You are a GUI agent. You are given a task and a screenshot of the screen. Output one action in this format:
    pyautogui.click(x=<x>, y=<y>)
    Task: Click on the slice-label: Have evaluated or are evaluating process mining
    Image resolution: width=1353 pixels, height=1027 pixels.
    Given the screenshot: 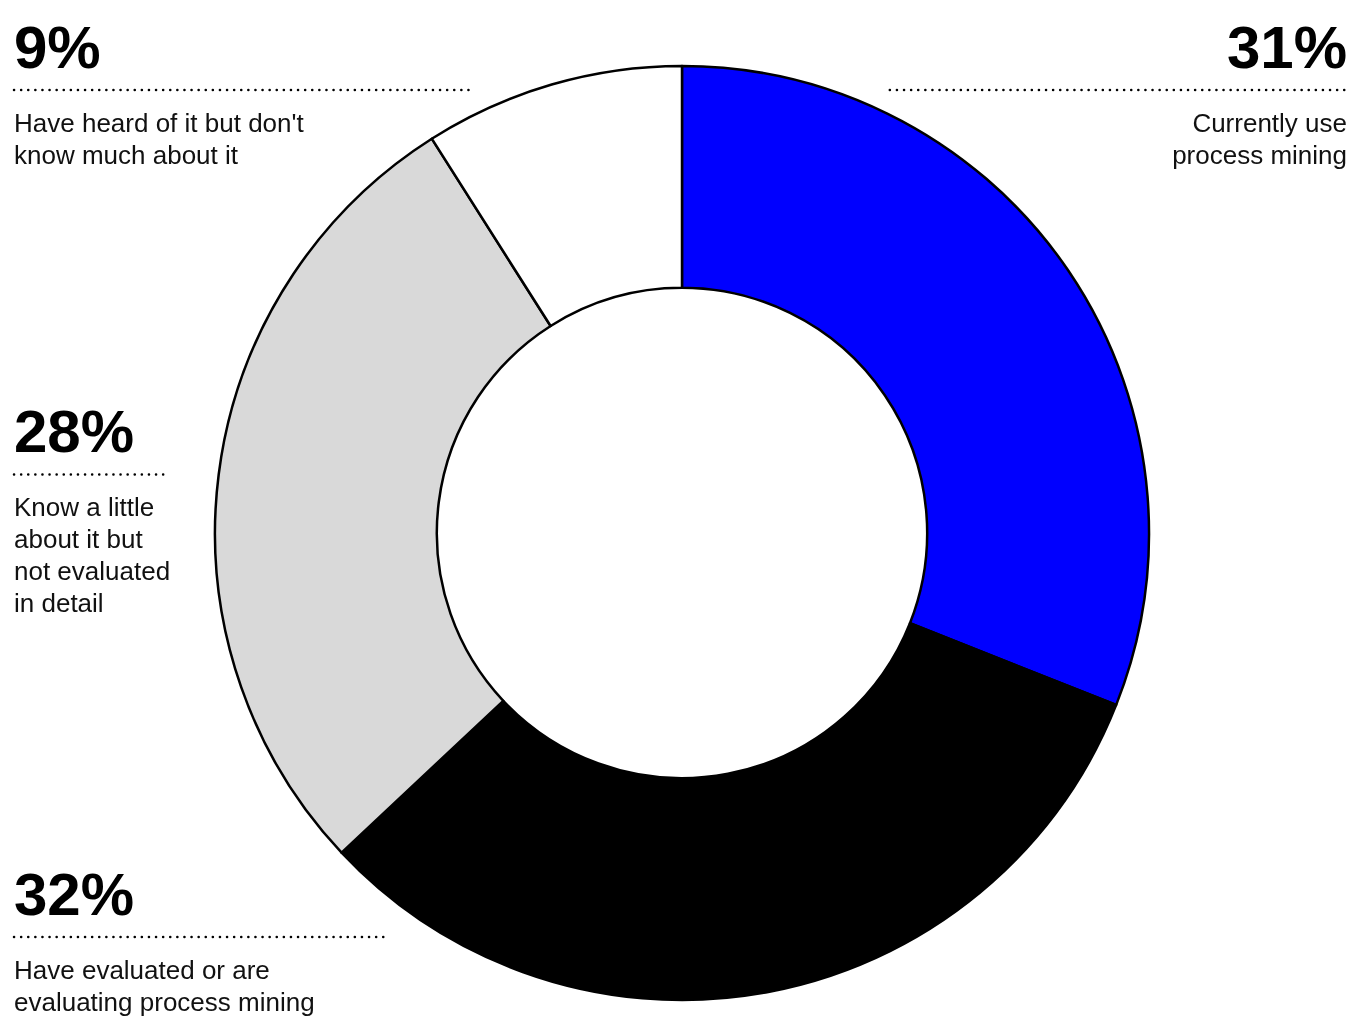 What is the action you would take?
    pyautogui.click(x=164, y=986)
    